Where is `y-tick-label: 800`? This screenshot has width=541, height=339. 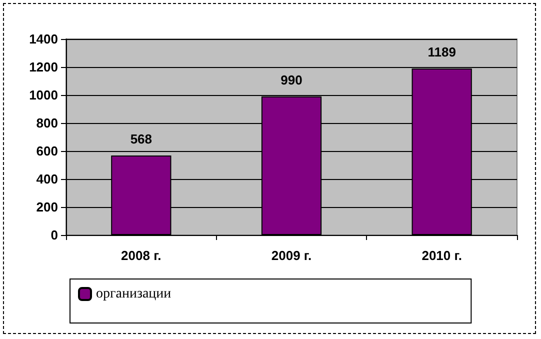 y-tick-label: 800 is located at coordinates (47, 123).